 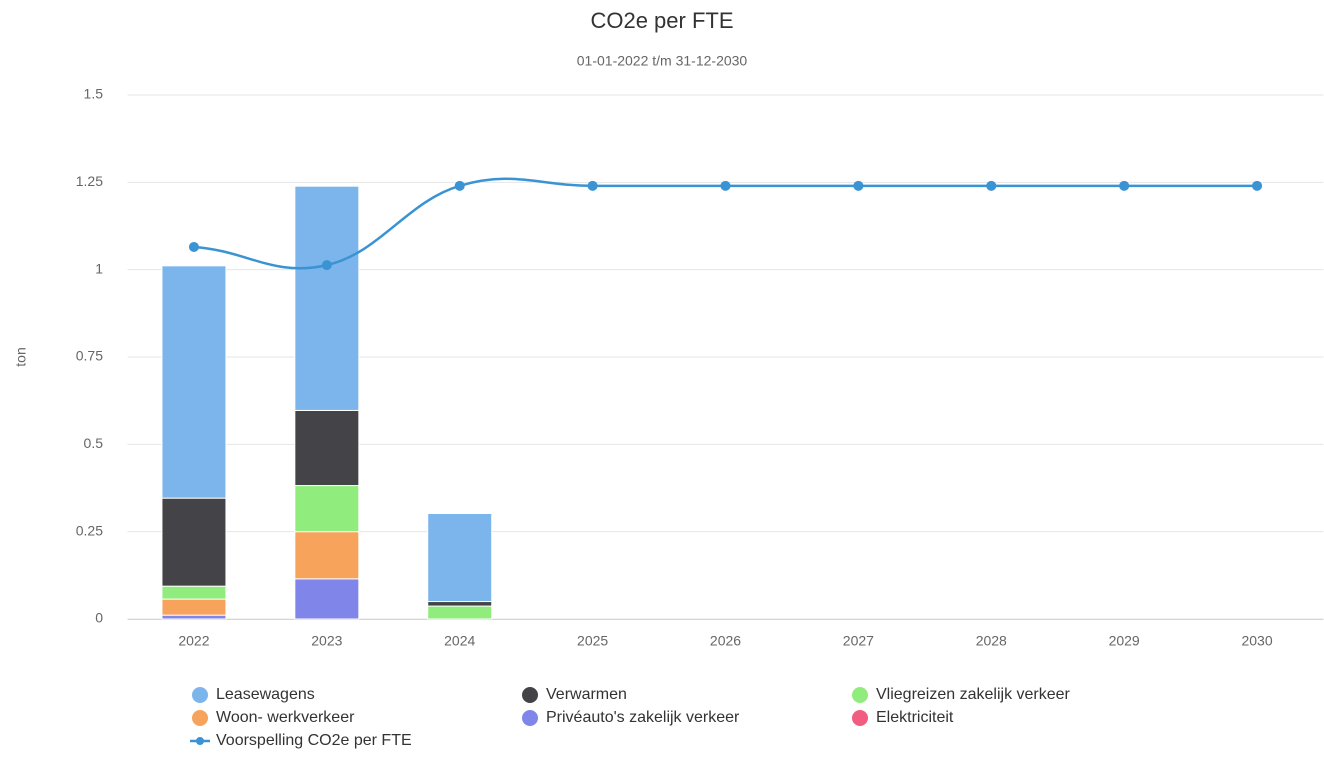 I want to click on y-tick-label: 0, so click(x=99, y=618).